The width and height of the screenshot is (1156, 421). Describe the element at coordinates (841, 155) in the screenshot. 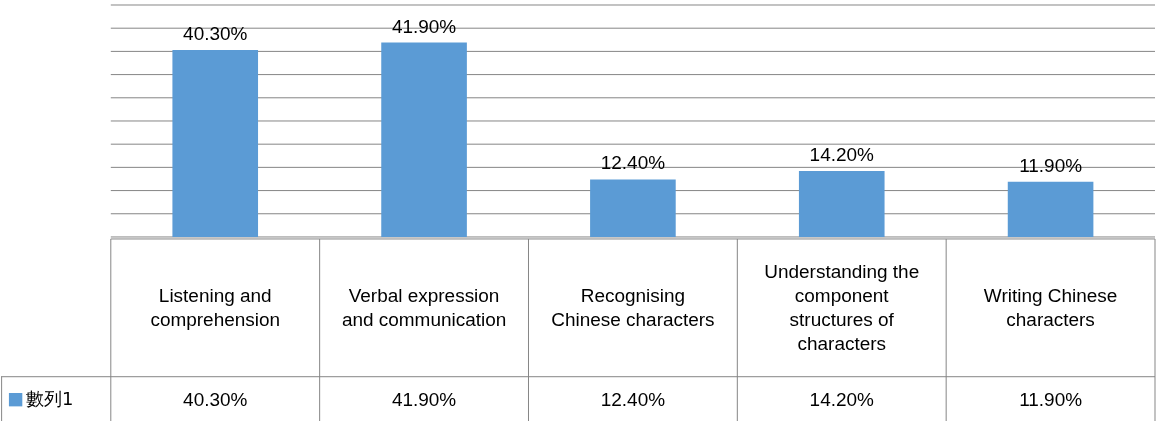

I see `text: 14.20%` at that location.